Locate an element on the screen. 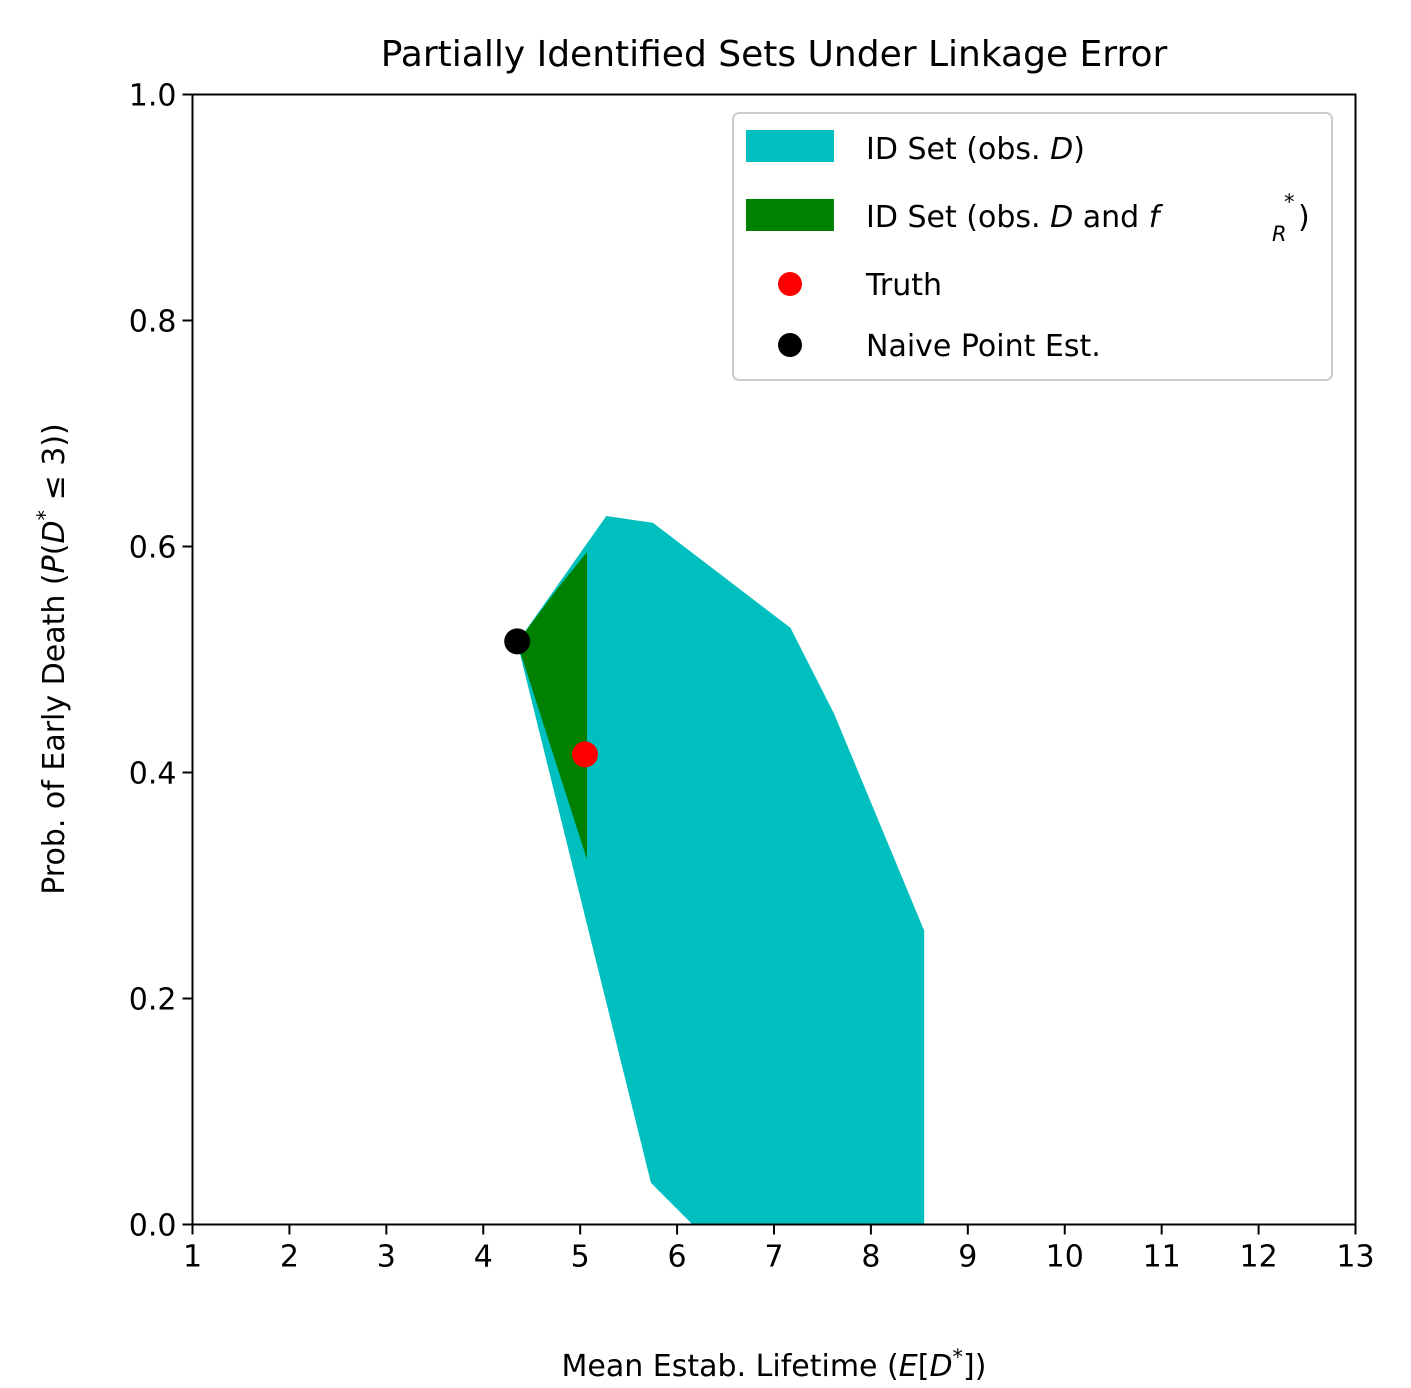 This screenshot has height=1388, width=1411. legend-swatch-id-set is located at coordinates (790, 146).